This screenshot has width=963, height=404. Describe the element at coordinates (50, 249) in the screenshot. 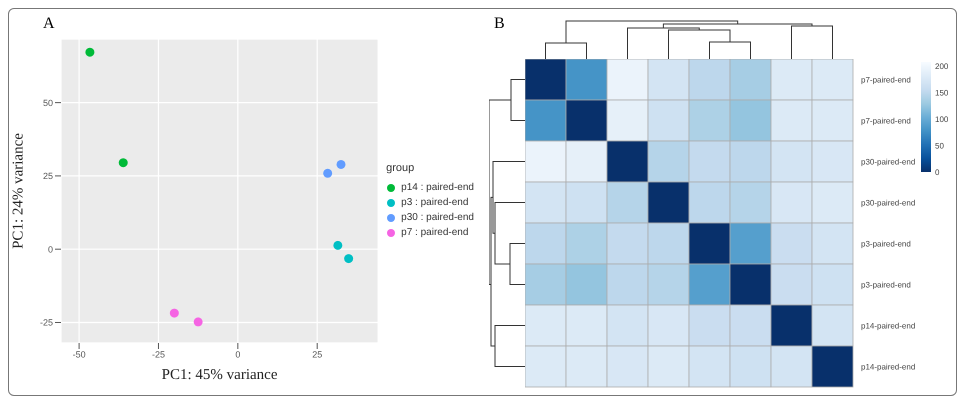

I see `y-tick-label: 0` at that location.